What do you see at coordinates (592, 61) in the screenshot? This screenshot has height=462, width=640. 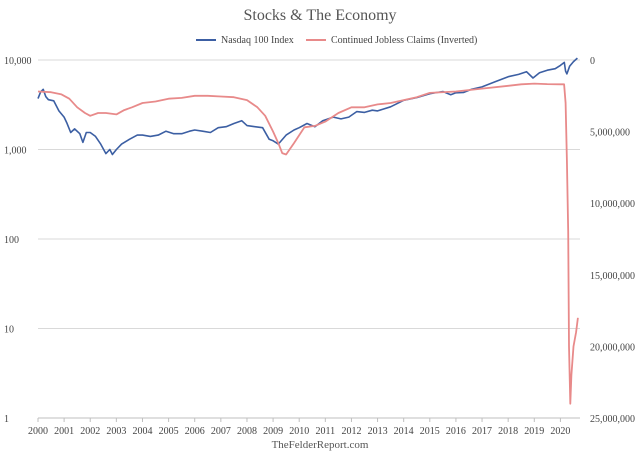 I see `y-right-tick-label: 0` at bounding box center [592, 61].